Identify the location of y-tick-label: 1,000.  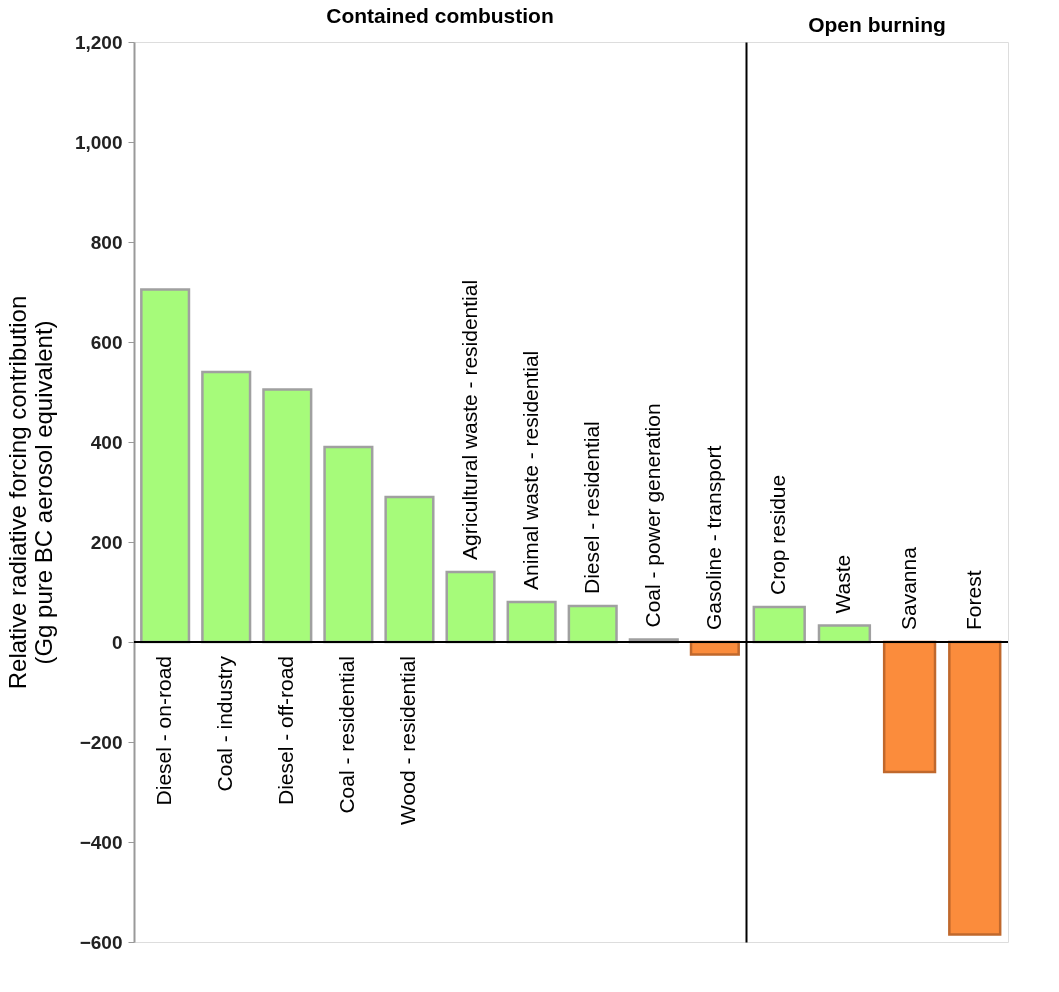
(98, 142).